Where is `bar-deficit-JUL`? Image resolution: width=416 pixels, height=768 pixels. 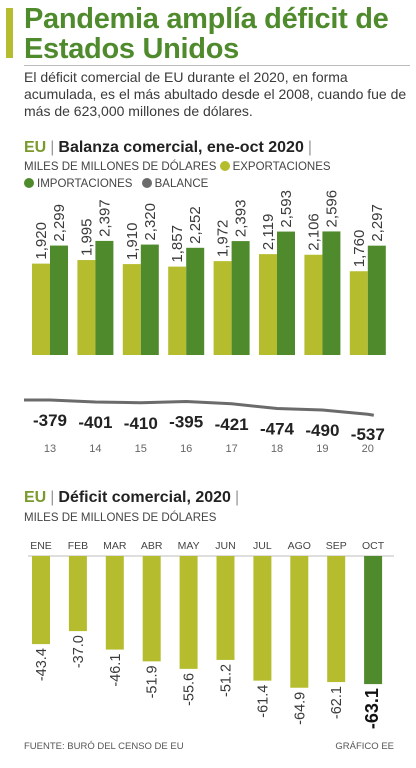
bar-deficit-JUL is located at coordinates (262, 618).